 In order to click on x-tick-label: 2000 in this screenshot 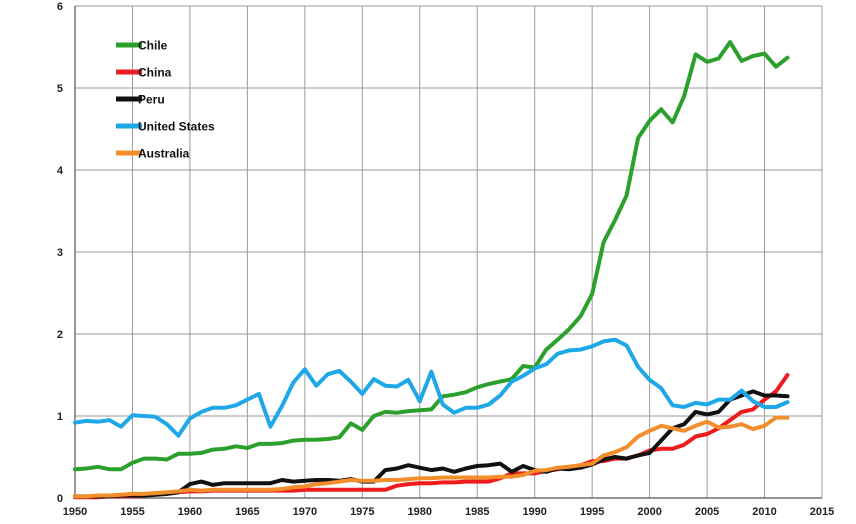, I will do `click(649, 512)`.